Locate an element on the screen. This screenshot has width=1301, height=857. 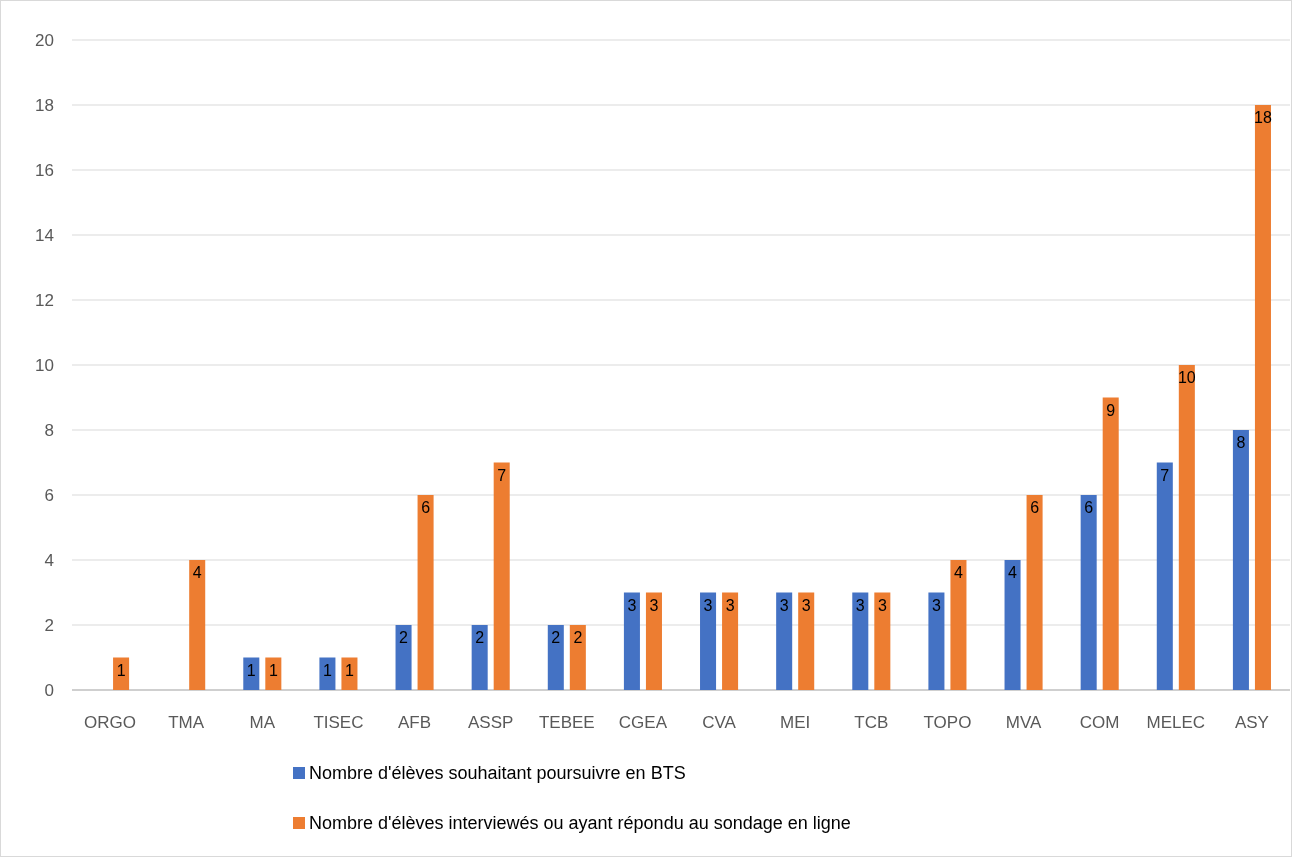
x-tick-label: COM is located at coordinates (1099, 722).